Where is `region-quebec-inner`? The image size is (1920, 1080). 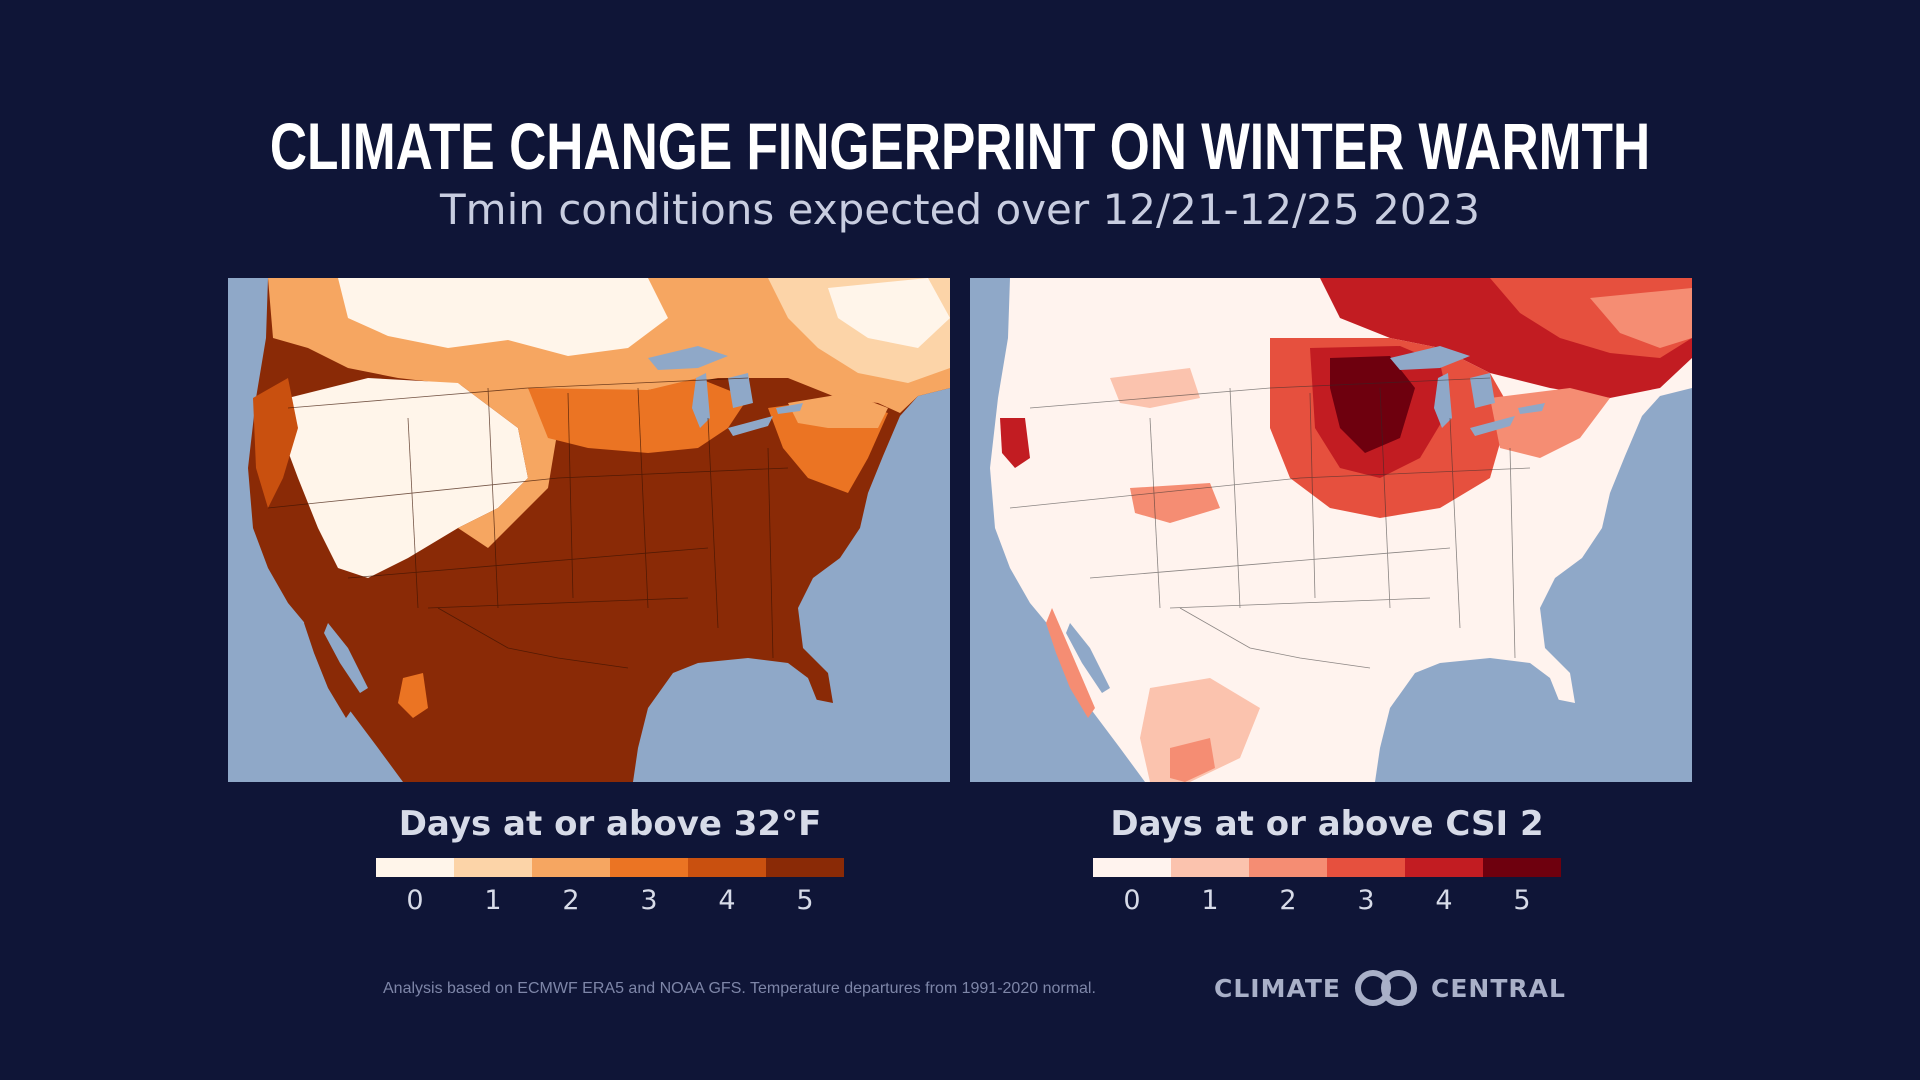 region-quebec-inner is located at coordinates (889, 313).